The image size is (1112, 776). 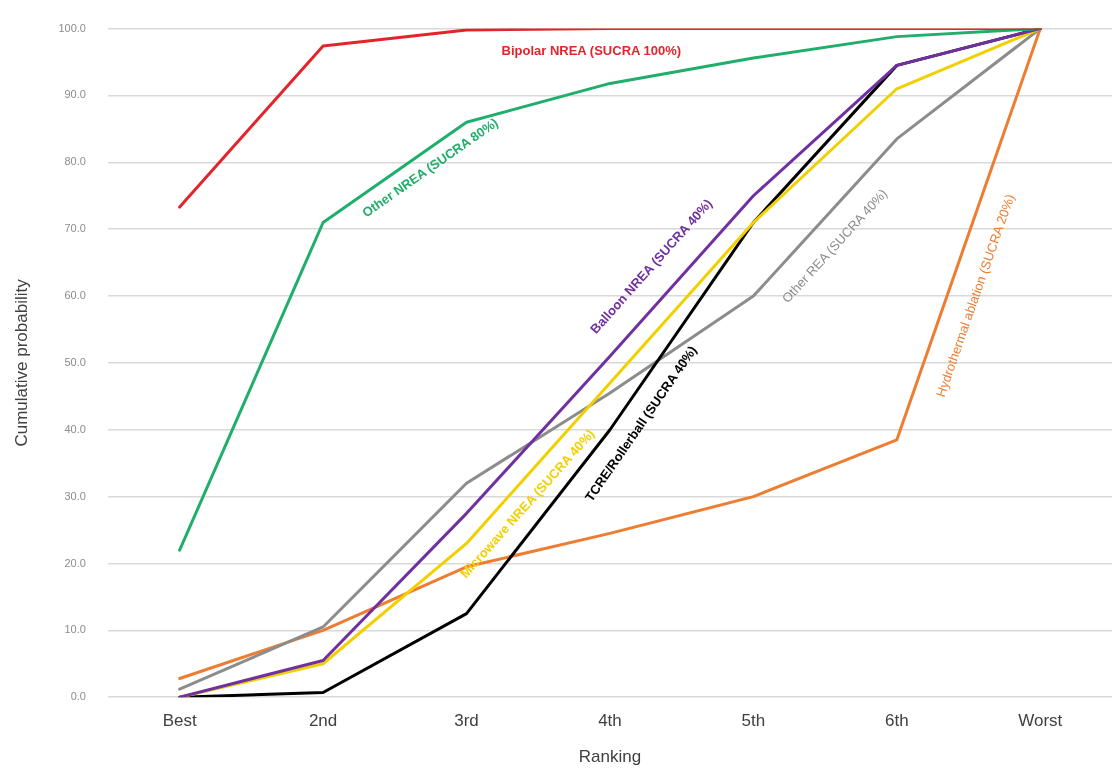 I want to click on y-tick-label: 30.0, so click(x=75, y=495).